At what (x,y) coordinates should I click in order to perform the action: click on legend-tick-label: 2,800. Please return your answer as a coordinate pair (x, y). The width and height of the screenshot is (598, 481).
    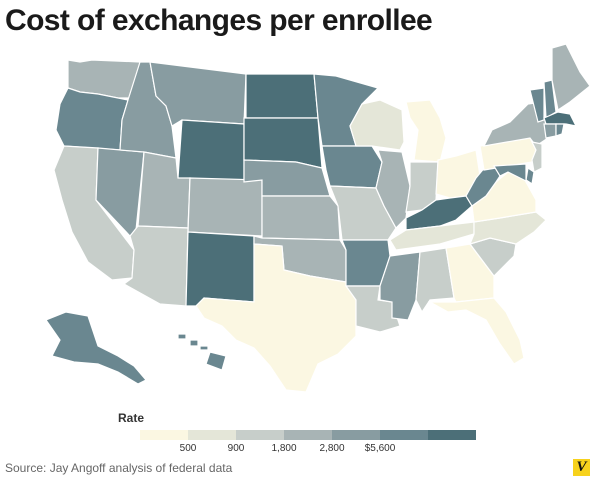
    Looking at the image, I should click on (332, 448).